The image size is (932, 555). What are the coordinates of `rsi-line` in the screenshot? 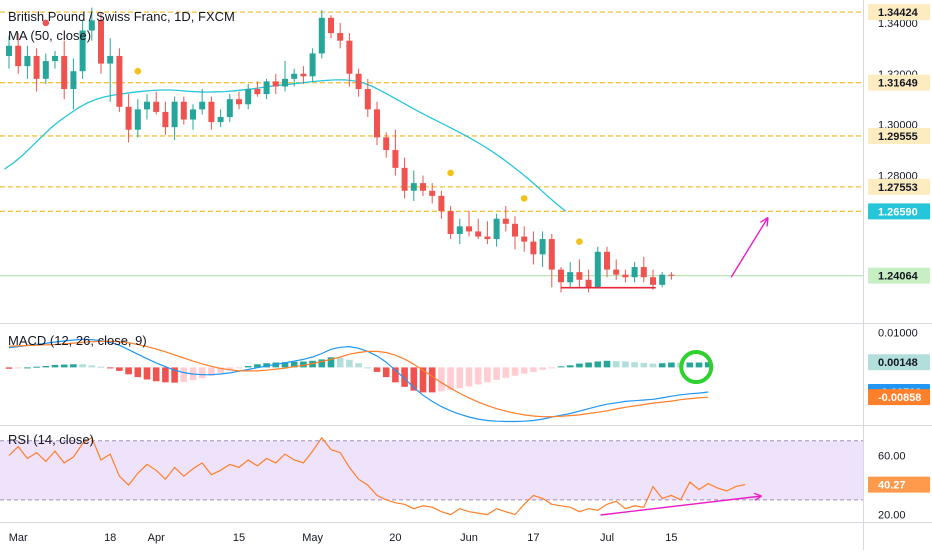 It's located at (377, 476).